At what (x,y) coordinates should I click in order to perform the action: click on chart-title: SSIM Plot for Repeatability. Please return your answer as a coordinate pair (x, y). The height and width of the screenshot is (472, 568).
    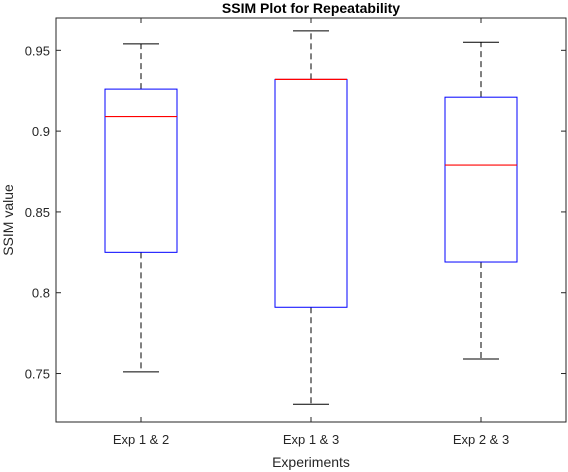
    Looking at the image, I should click on (311, 8).